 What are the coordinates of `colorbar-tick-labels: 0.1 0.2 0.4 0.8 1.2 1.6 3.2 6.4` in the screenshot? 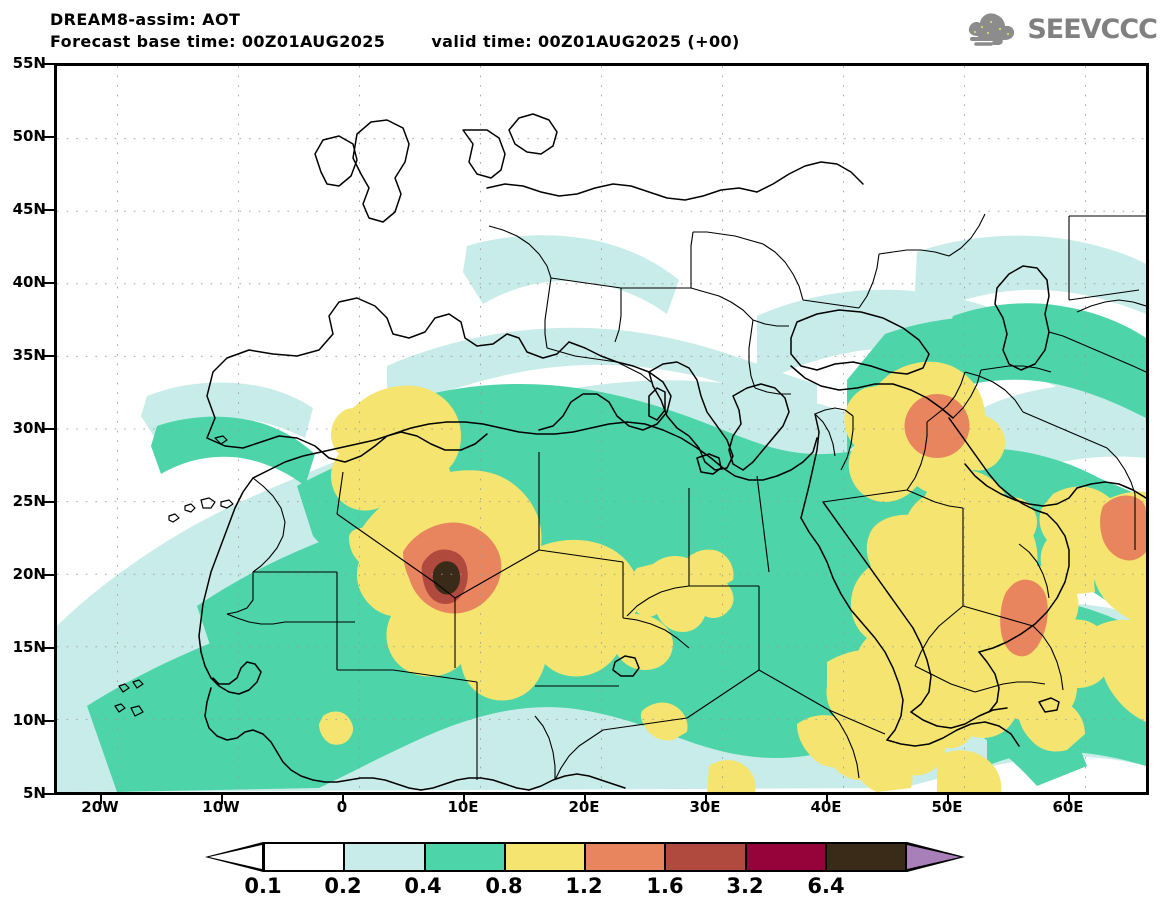 It's located at (585, 887).